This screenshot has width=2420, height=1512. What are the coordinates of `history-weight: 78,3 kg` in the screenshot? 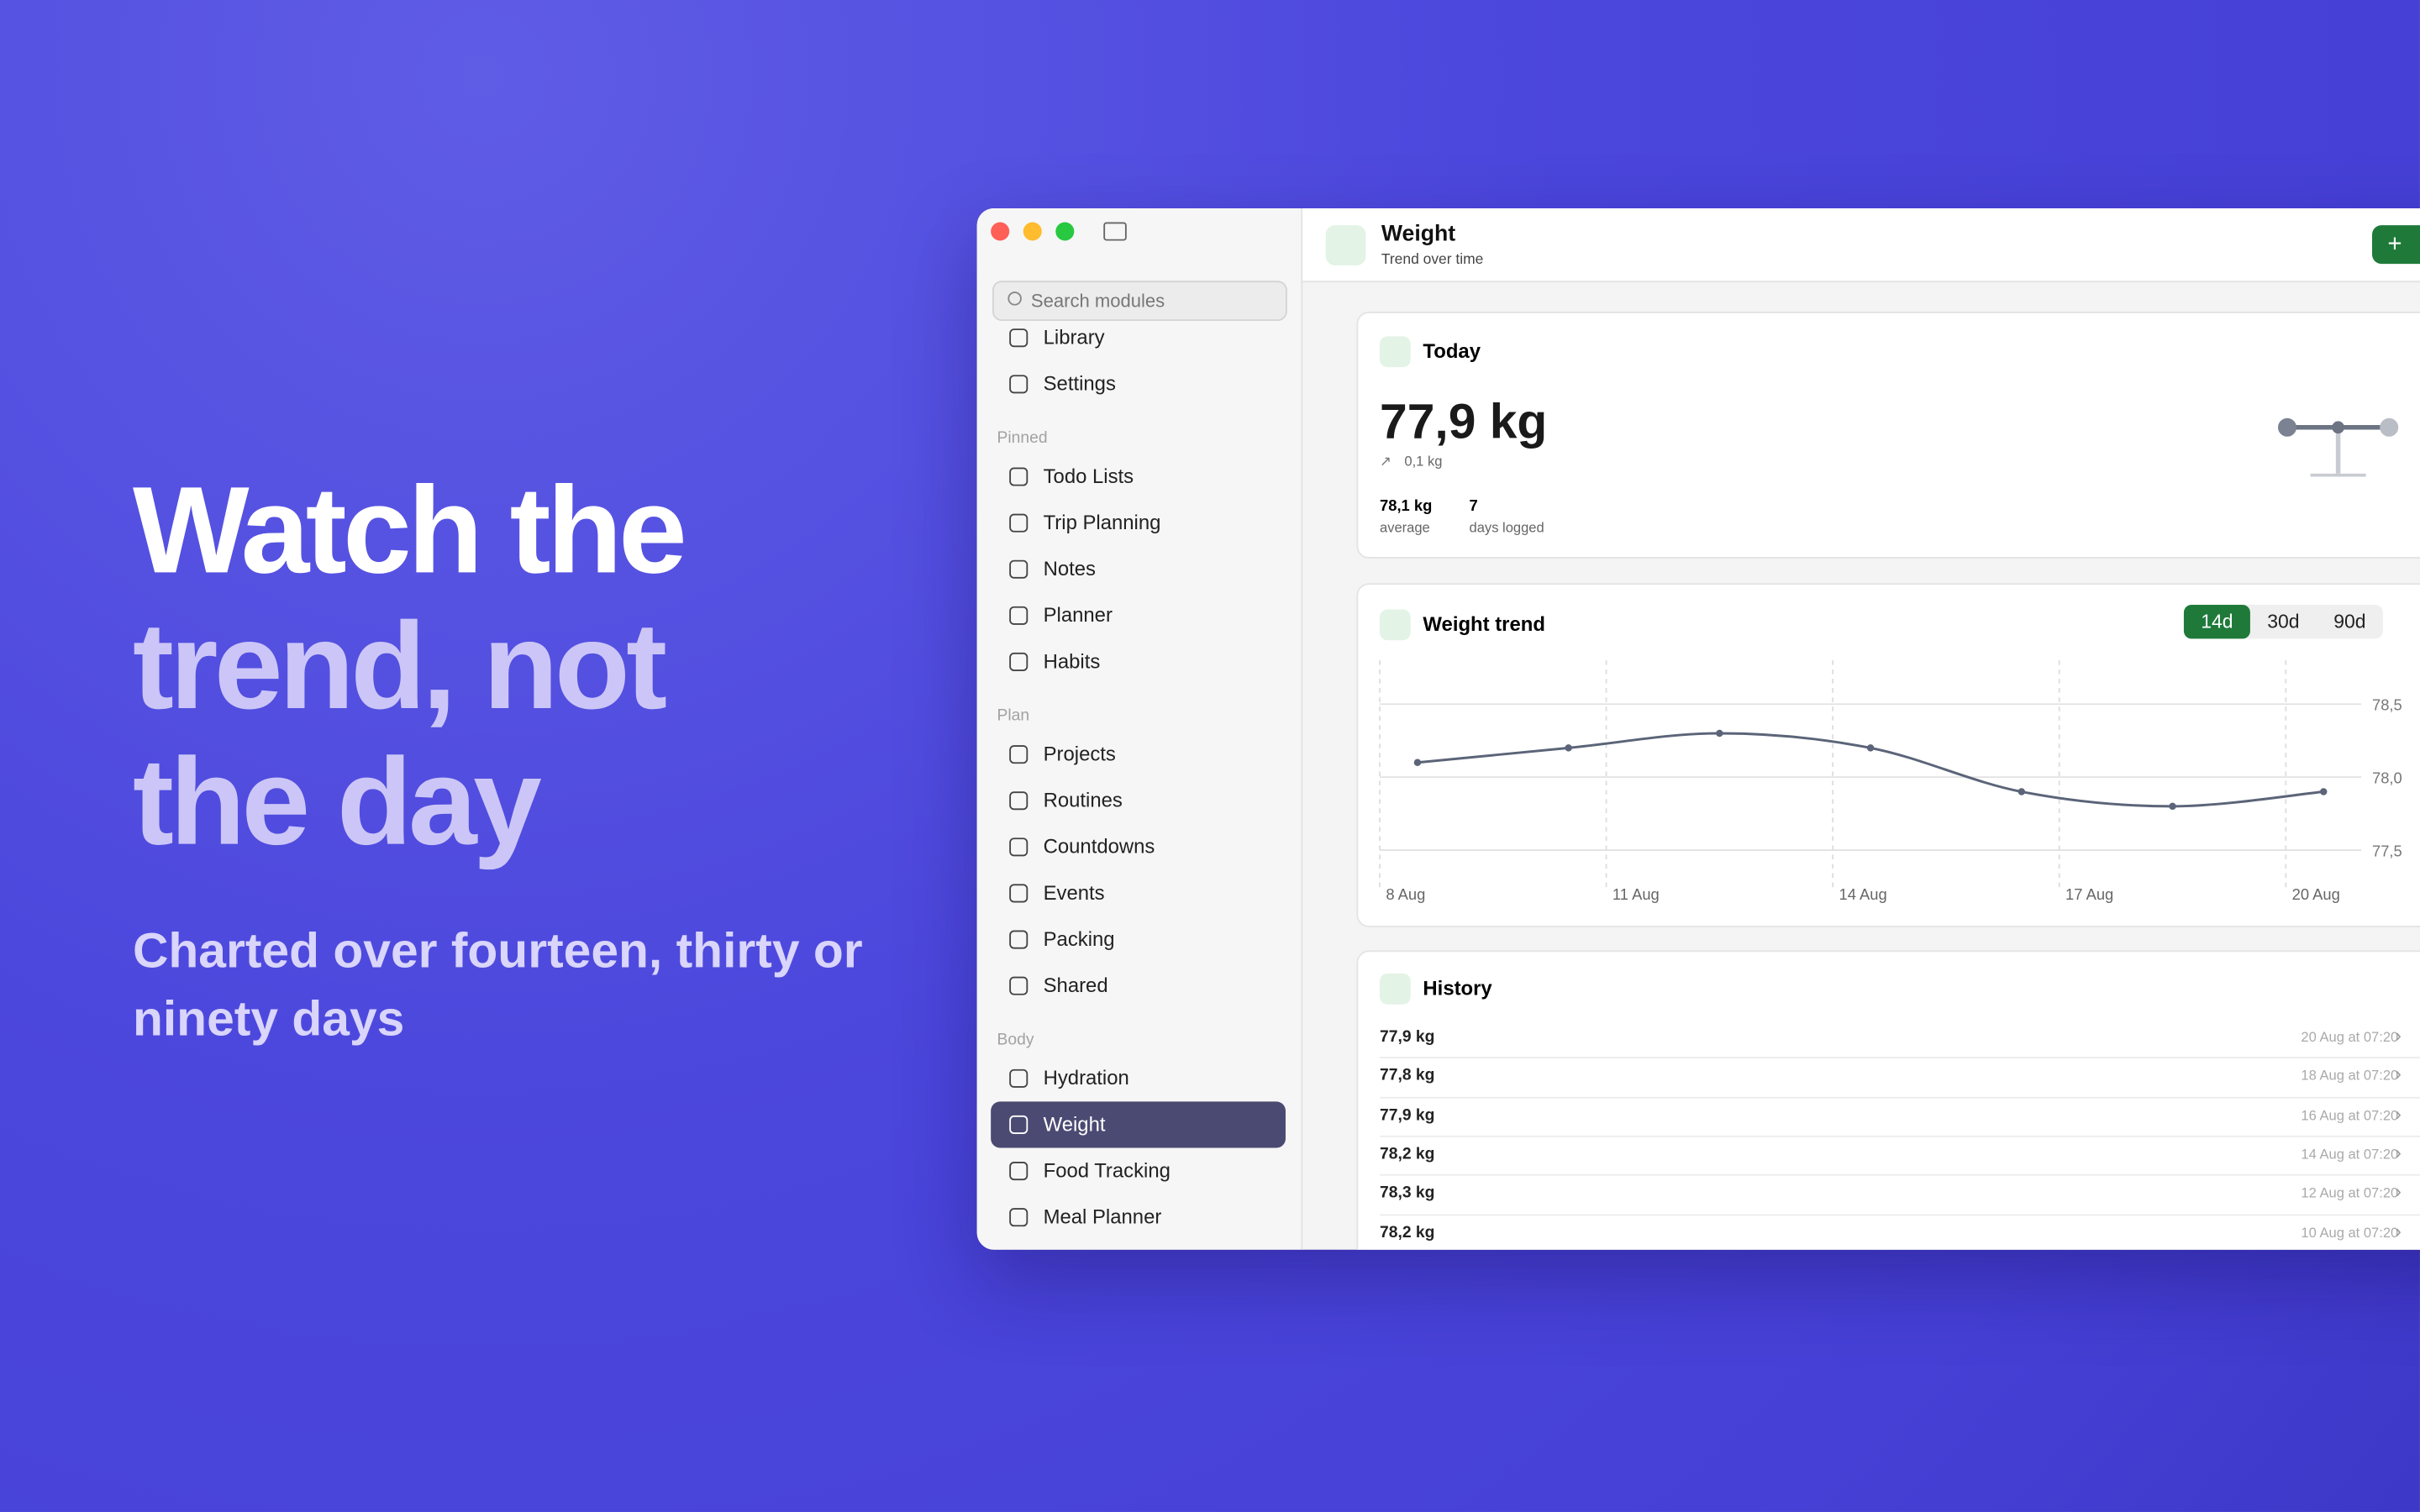 It's located at (1407, 1193).